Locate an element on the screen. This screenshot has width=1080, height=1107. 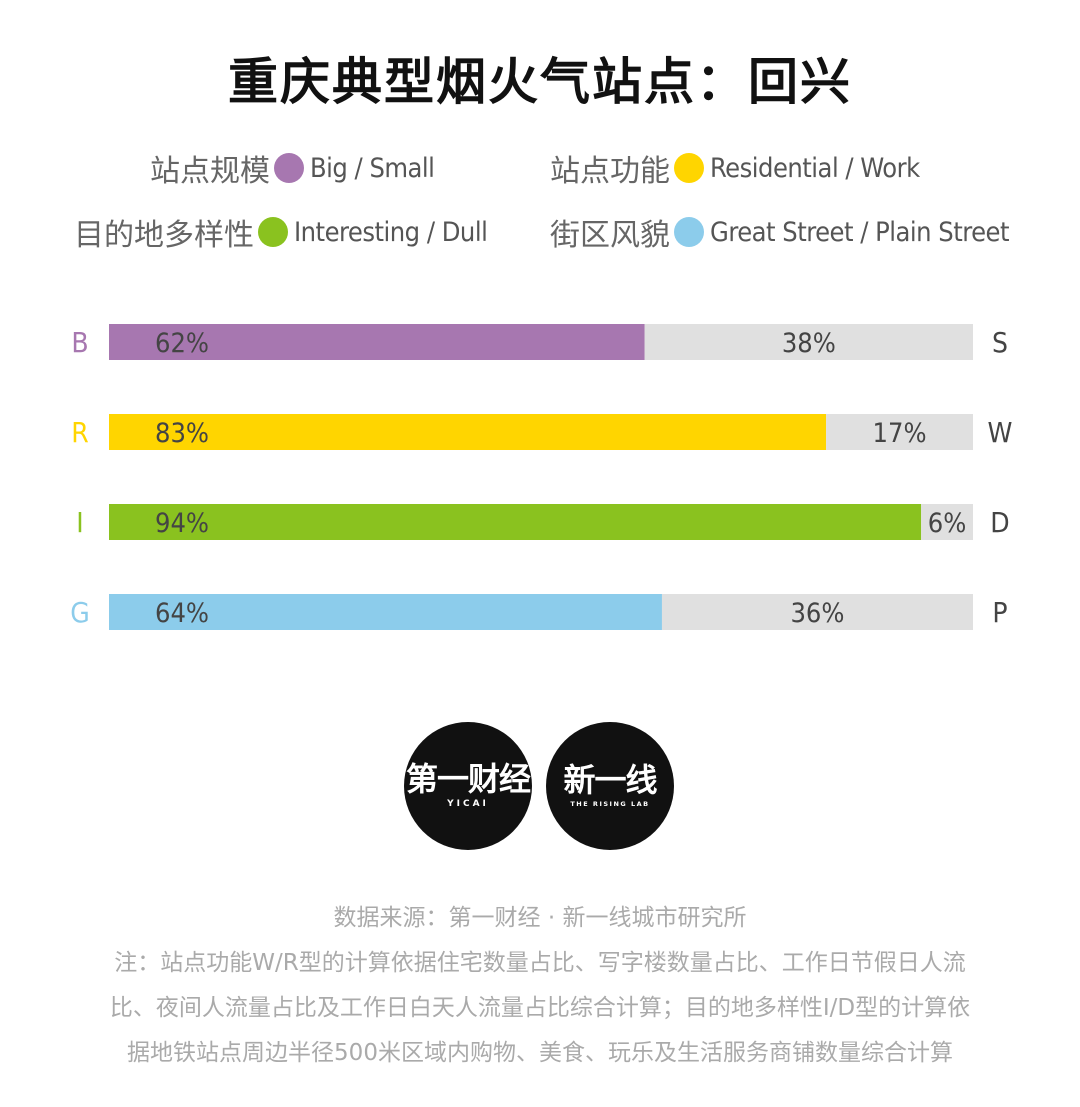
category-label-left: B is located at coordinates (79, 342).